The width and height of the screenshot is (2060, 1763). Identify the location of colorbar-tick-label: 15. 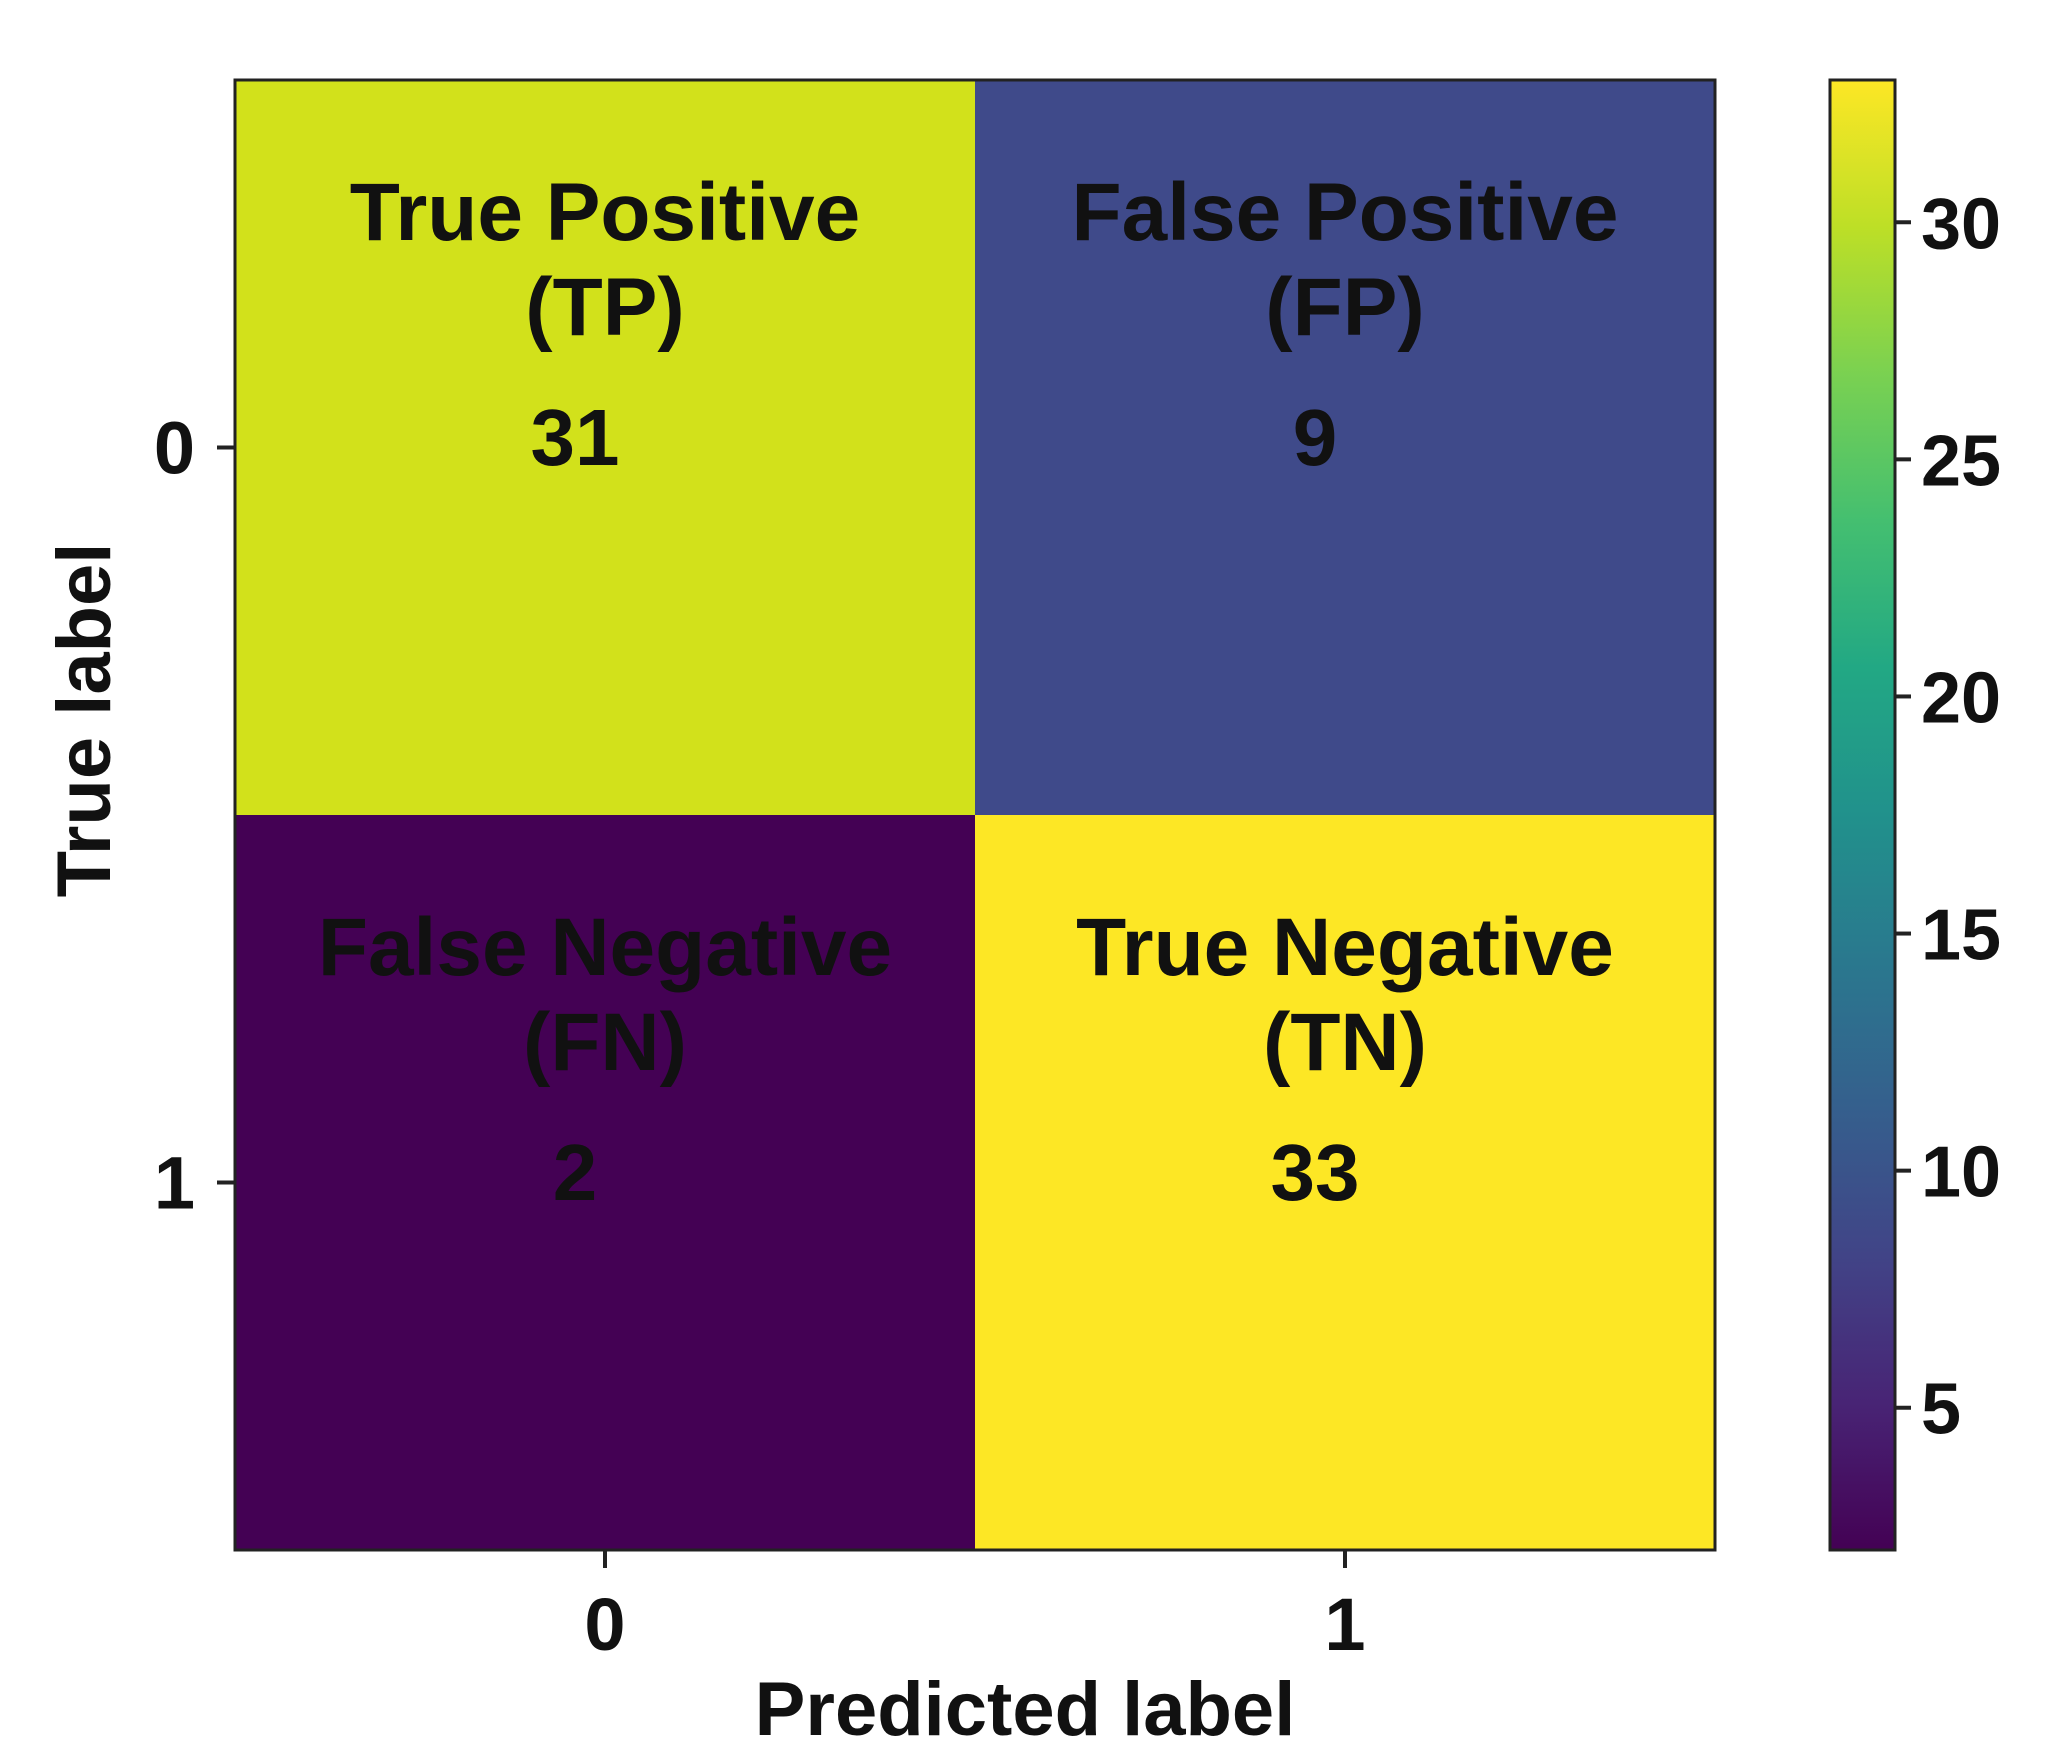
(1961, 936).